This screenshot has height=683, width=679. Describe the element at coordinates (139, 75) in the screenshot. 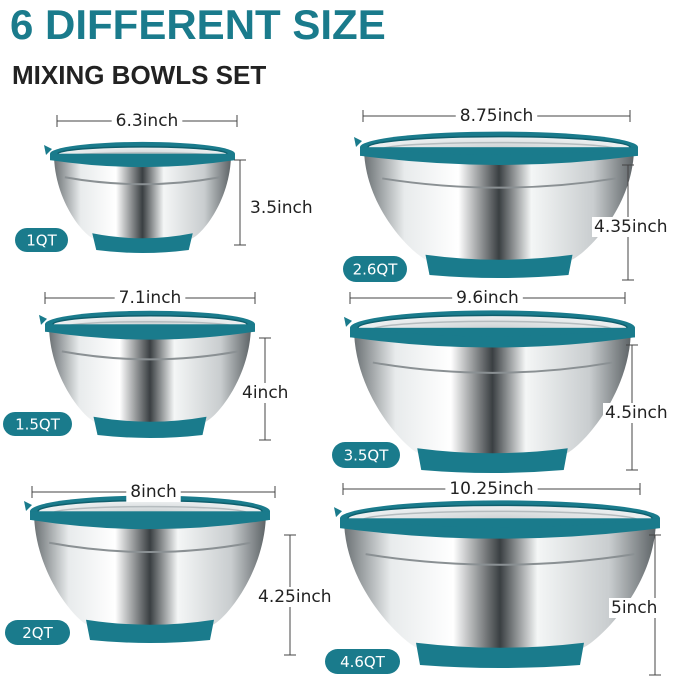

I see `subtitle: MIXING BOWLS SET` at that location.